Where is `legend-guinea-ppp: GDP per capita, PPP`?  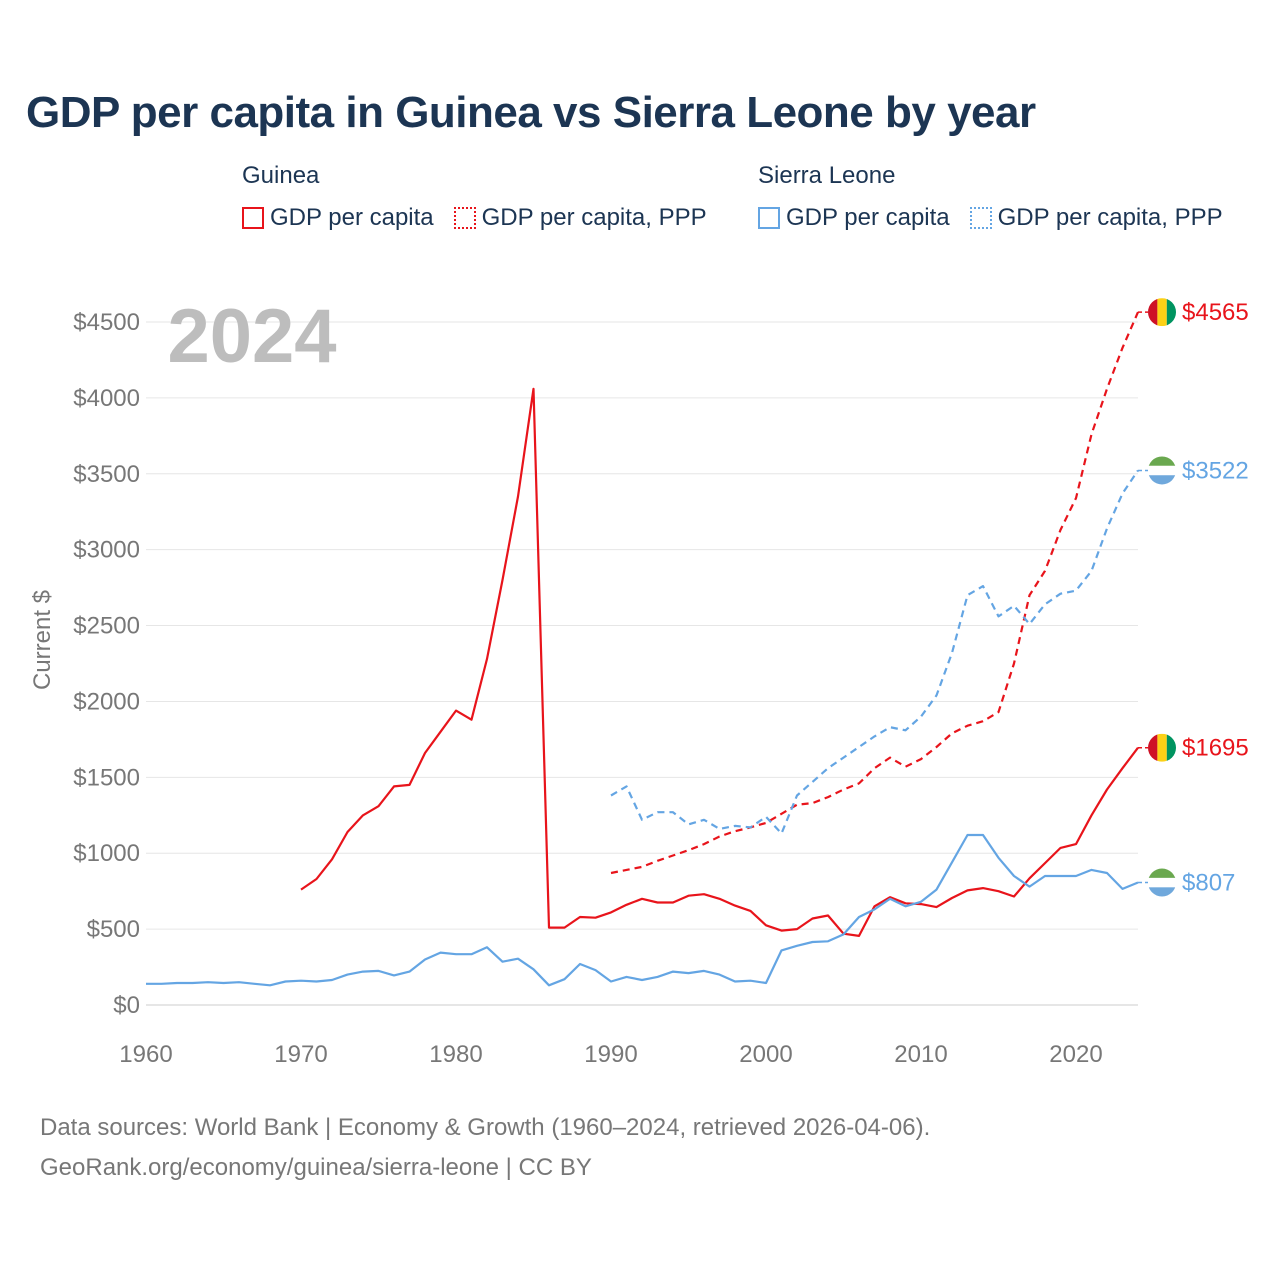
legend-guinea-ppp: GDP per capita, PPP is located at coordinates (580, 218).